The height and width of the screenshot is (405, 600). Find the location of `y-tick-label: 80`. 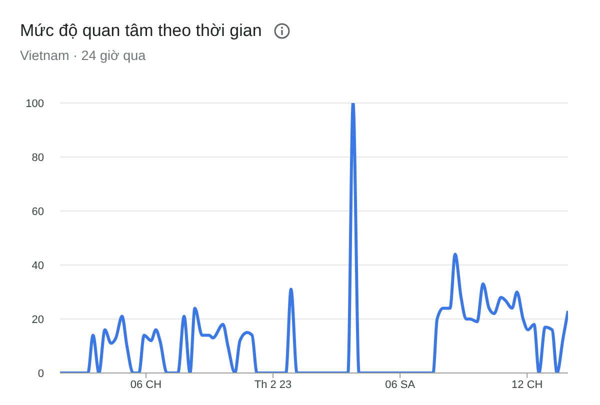

y-tick-label: 80 is located at coordinates (38, 158).